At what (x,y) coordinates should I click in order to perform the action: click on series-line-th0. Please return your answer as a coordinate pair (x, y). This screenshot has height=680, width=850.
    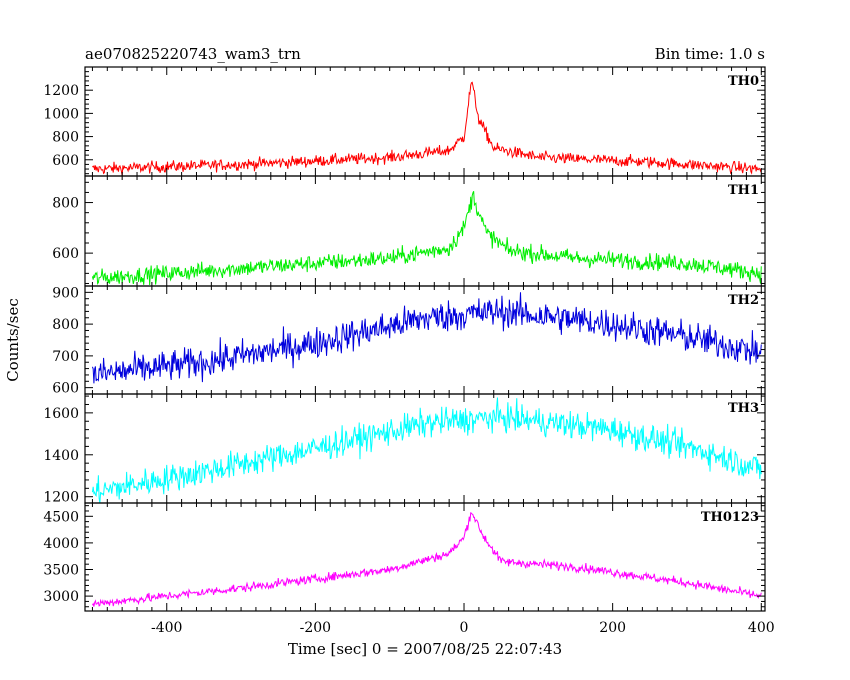
    Looking at the image, I should click on (427, 128).